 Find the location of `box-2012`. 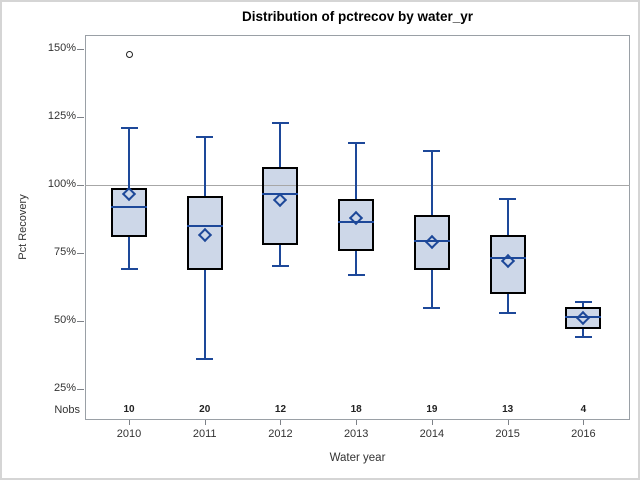

box-2012 is located at coordinates (280, 206).